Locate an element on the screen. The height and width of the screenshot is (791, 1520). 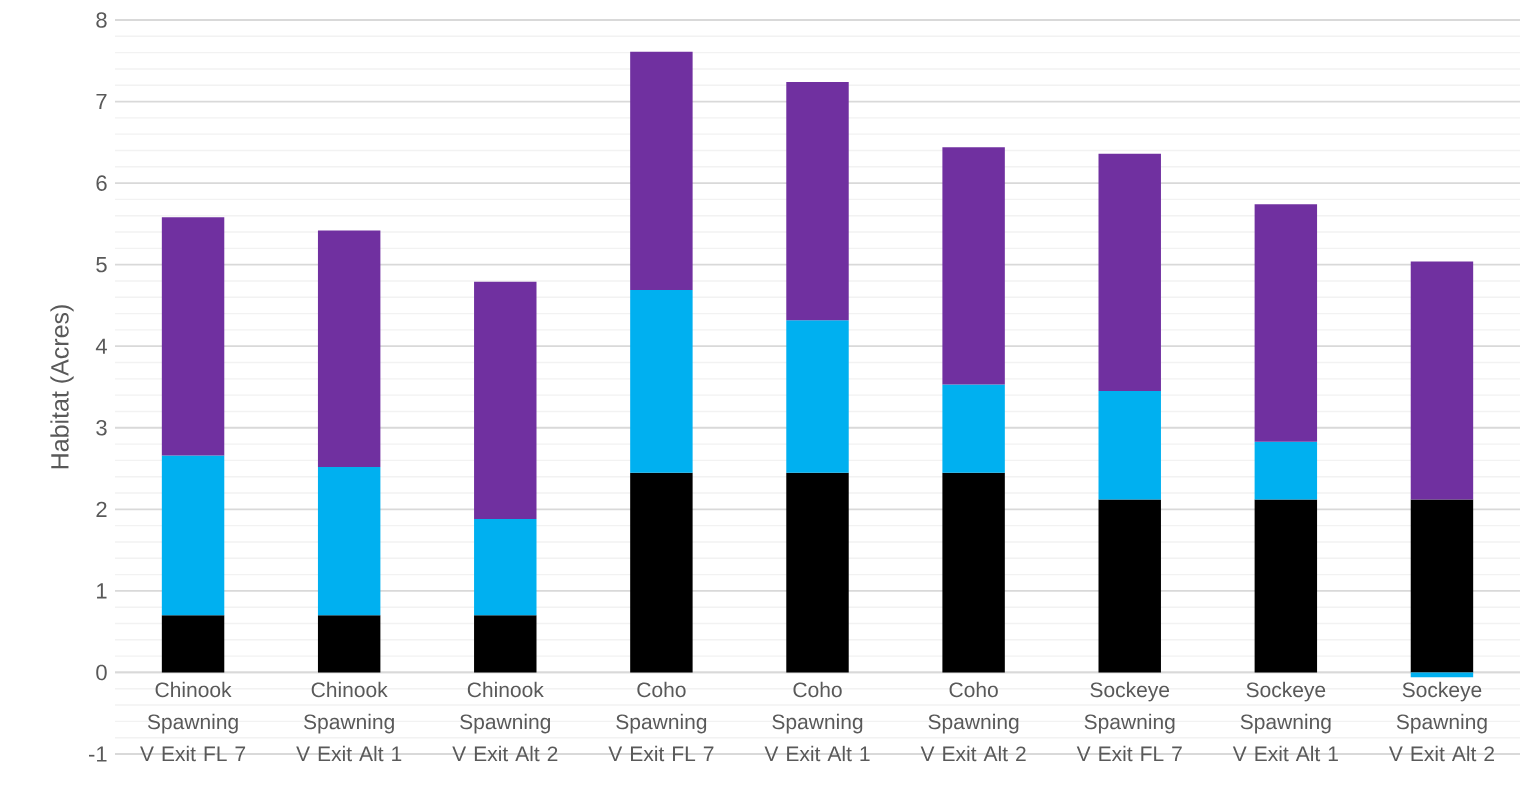
y-tick-label: 7 is located at coordinates (101, 102).